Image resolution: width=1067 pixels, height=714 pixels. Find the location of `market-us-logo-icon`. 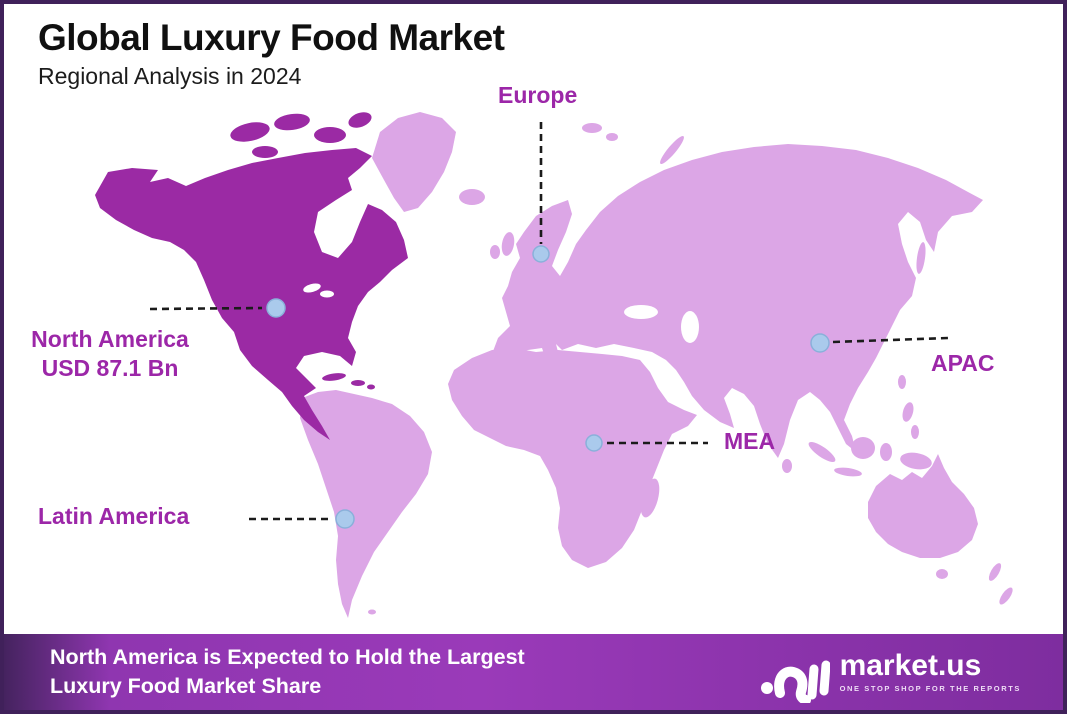

market-us-logo-icon is located at coordinates (795, 681).